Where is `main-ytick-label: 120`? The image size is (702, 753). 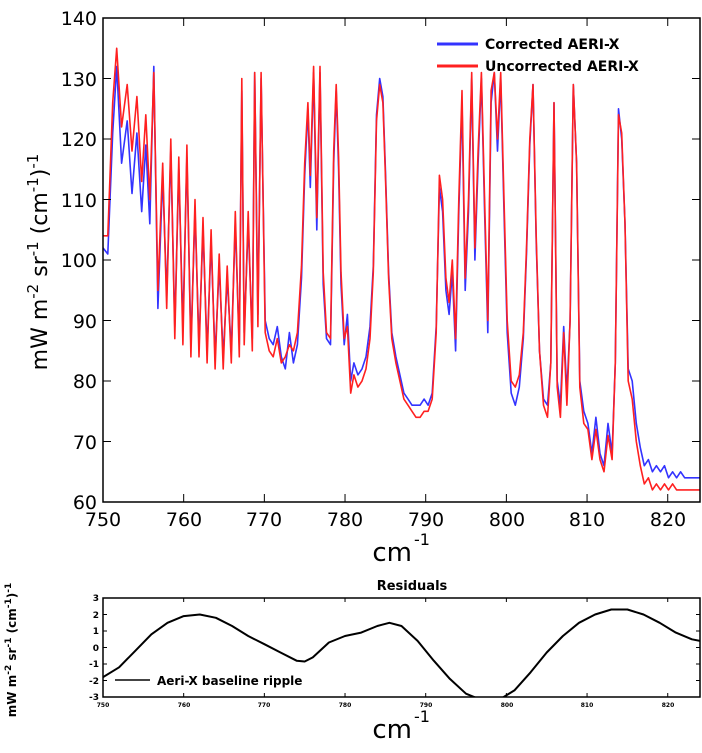
main-ytick-label: 120 is located at coordinates (79, 140).